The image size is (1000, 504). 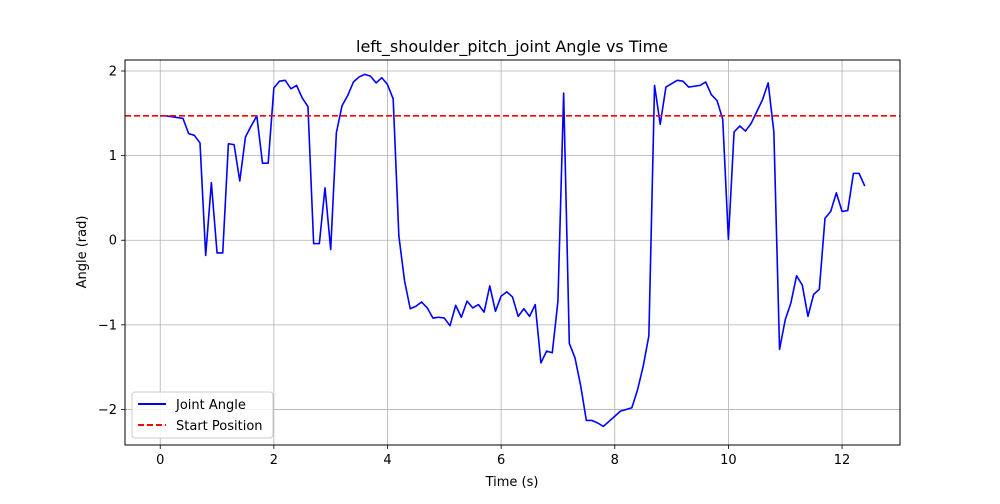 What do you see at coordinates (274, 460) in the screenshot?
I see `x-tick-label: 2` at bounding box center [274, 460].